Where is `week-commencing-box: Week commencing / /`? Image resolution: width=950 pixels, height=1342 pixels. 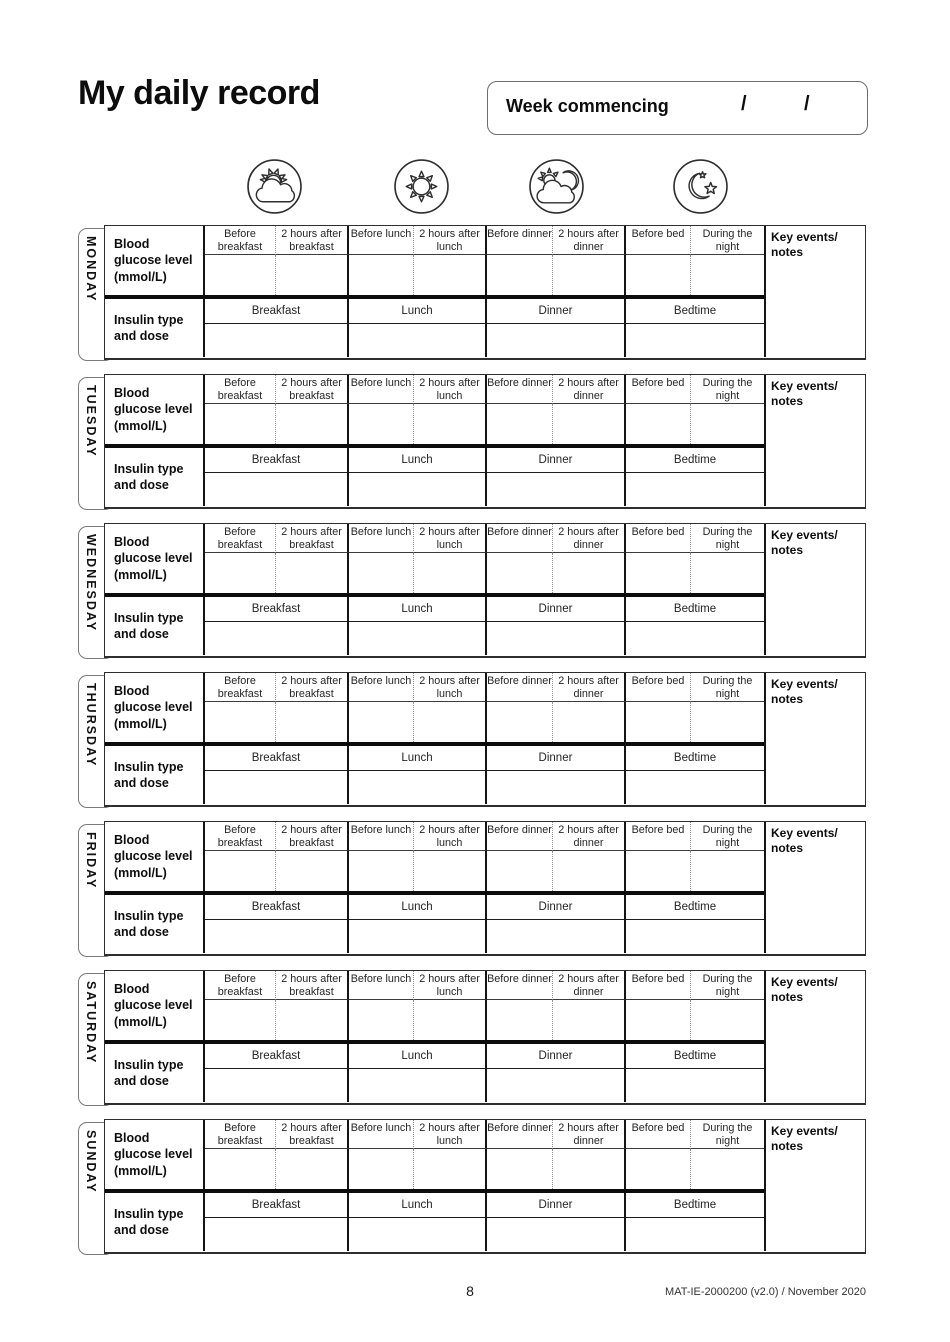 week-commencing-box: Week commencing / / is located at coordinates (677, 108).